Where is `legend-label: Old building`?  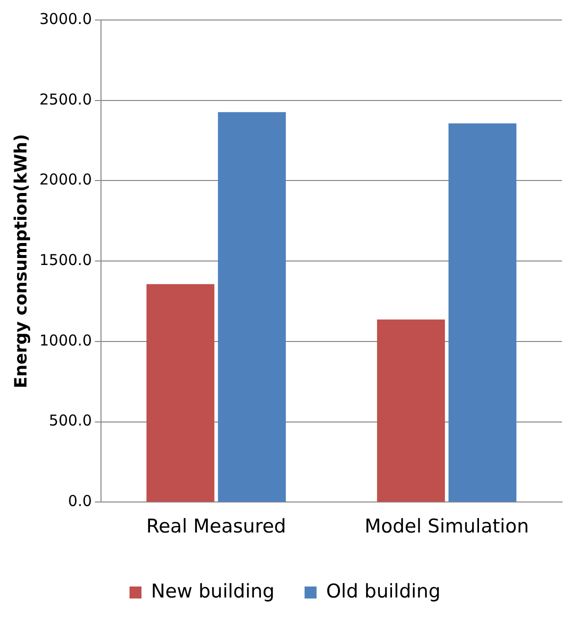 legend-label: Old building is located at coordinates (383, 591).